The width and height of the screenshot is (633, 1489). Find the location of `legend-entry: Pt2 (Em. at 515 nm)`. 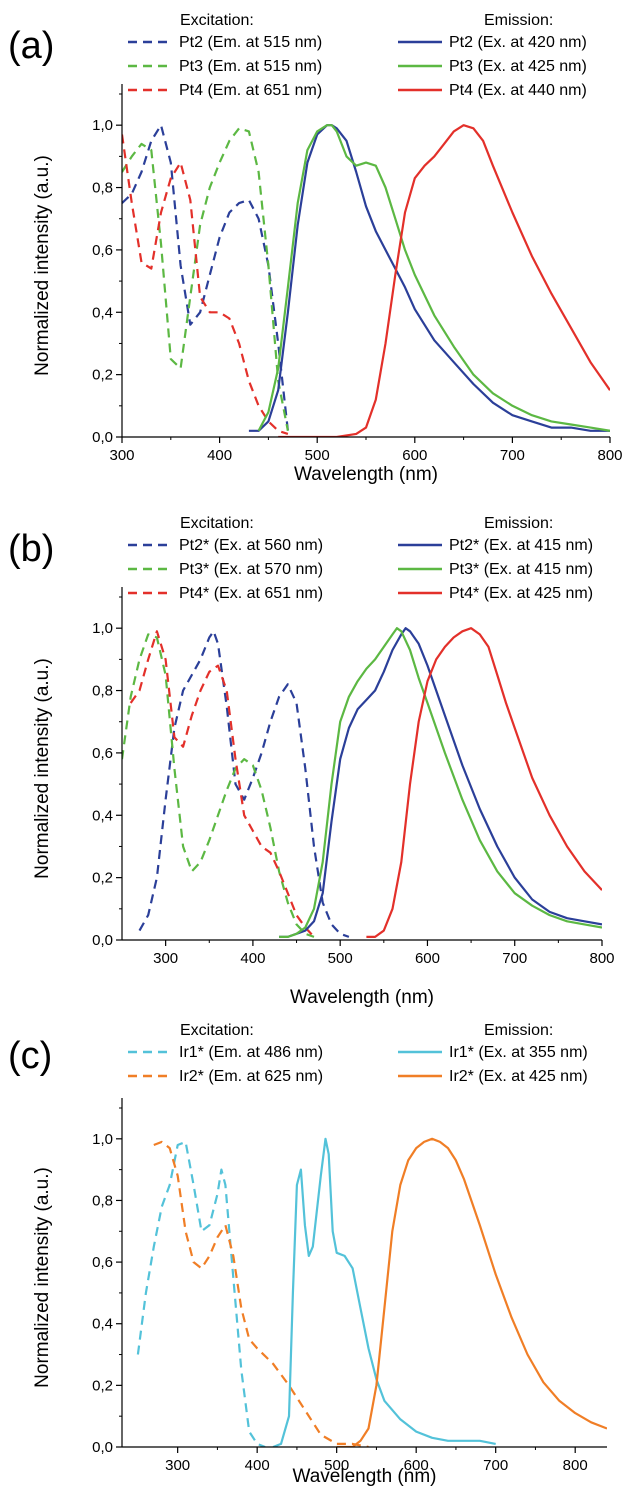

legend-entry: Pt2 (Em. at 515 nm) is located at coordinates (250, 42).